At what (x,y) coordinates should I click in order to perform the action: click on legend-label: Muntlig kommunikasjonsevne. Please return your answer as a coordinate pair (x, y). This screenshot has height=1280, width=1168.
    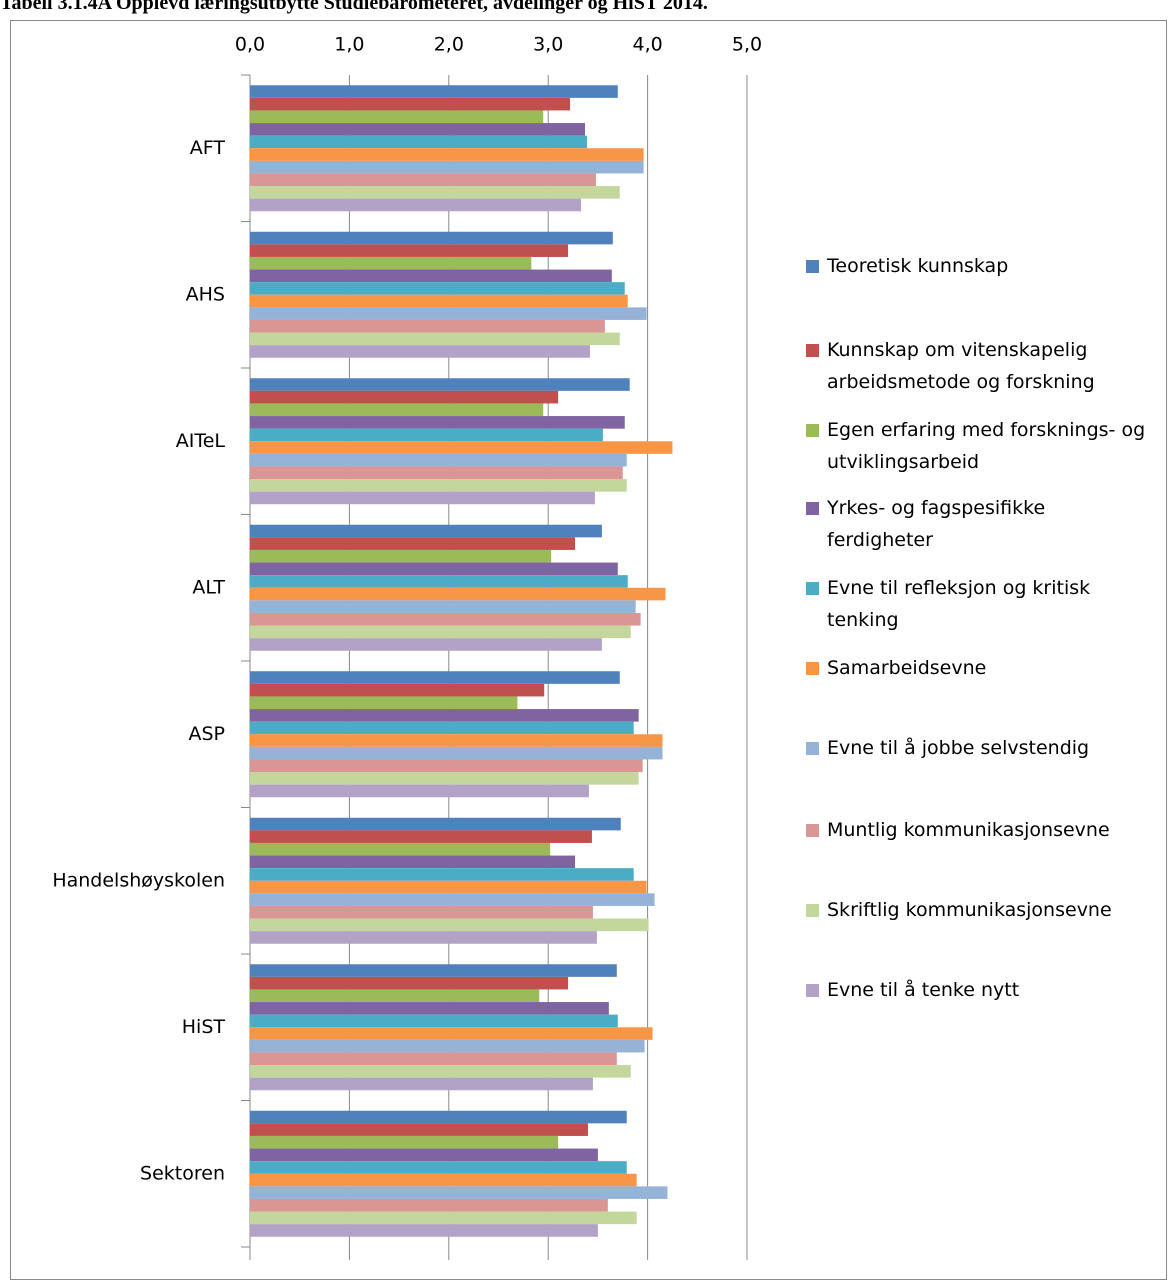
    Looking at the image, I should click on (968, 830).